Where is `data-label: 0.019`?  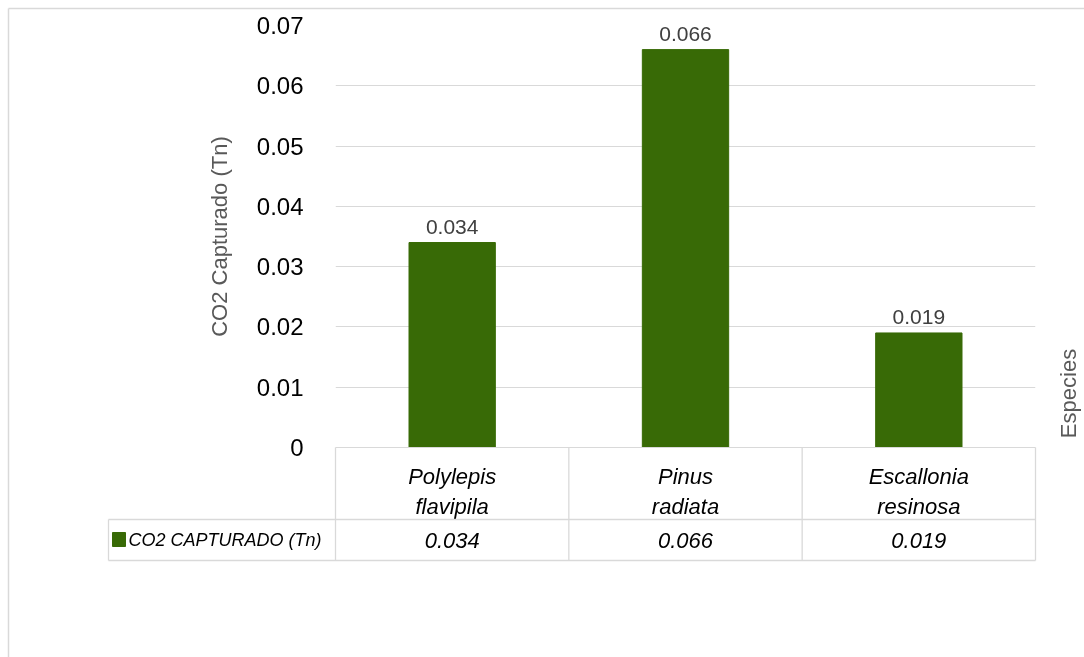 data-label: 0.019 is located at coordinates (919, 540).